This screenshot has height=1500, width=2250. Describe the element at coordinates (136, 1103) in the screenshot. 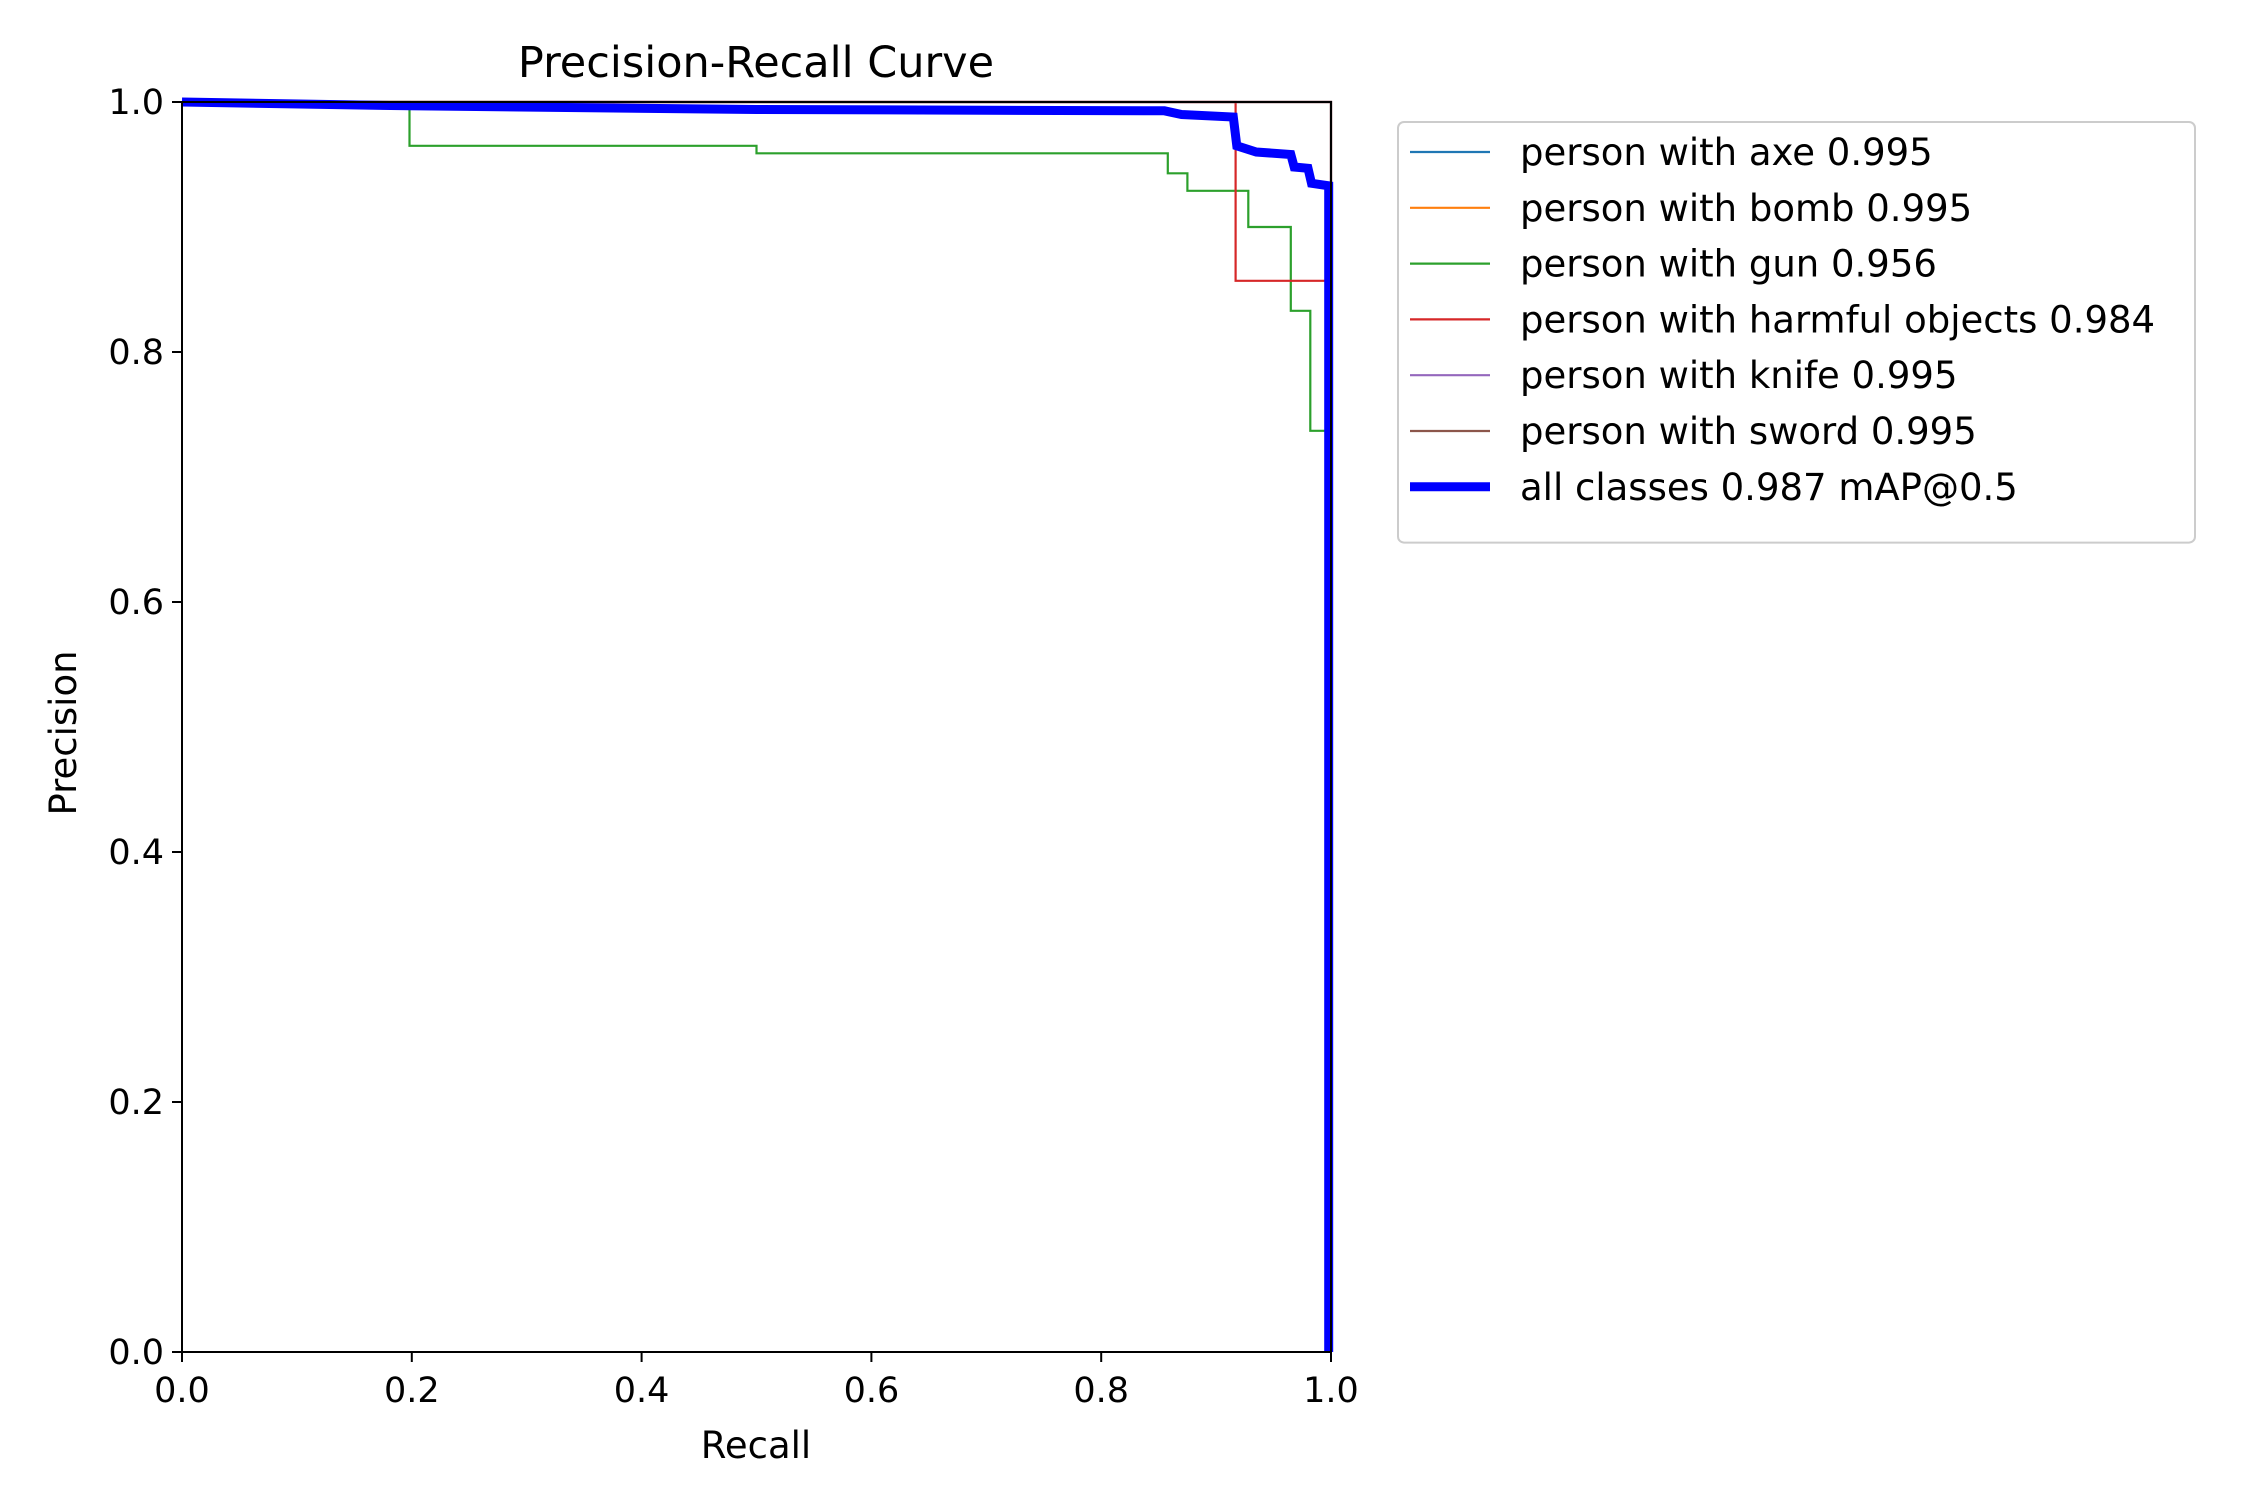

I see `y-tick-label: 0.2` at that location.